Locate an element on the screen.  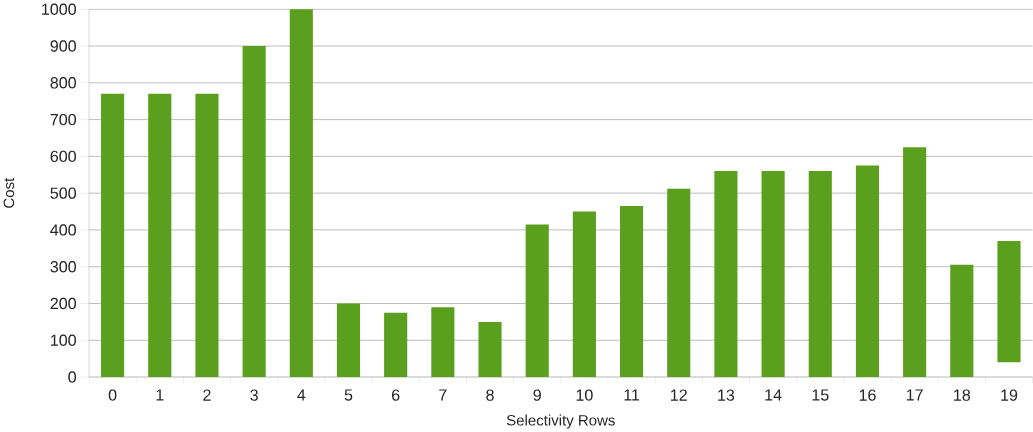
x-tick-label: 9 is located at coordinates (537, 395).